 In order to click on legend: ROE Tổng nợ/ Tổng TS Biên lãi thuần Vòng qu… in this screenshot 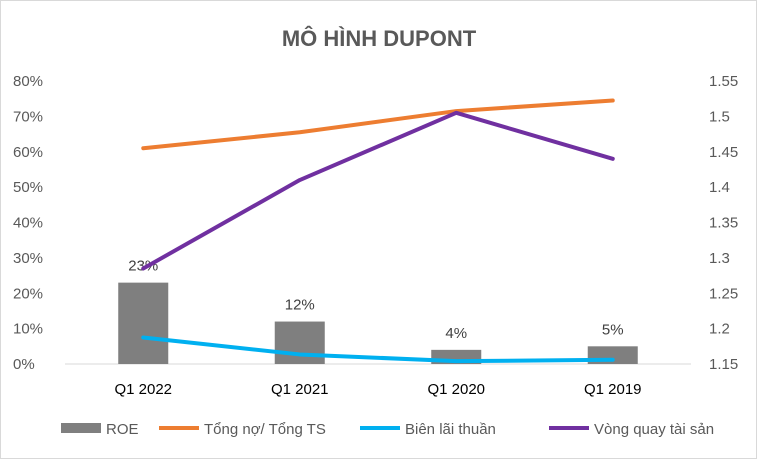, I will do `click(387, 429)`.